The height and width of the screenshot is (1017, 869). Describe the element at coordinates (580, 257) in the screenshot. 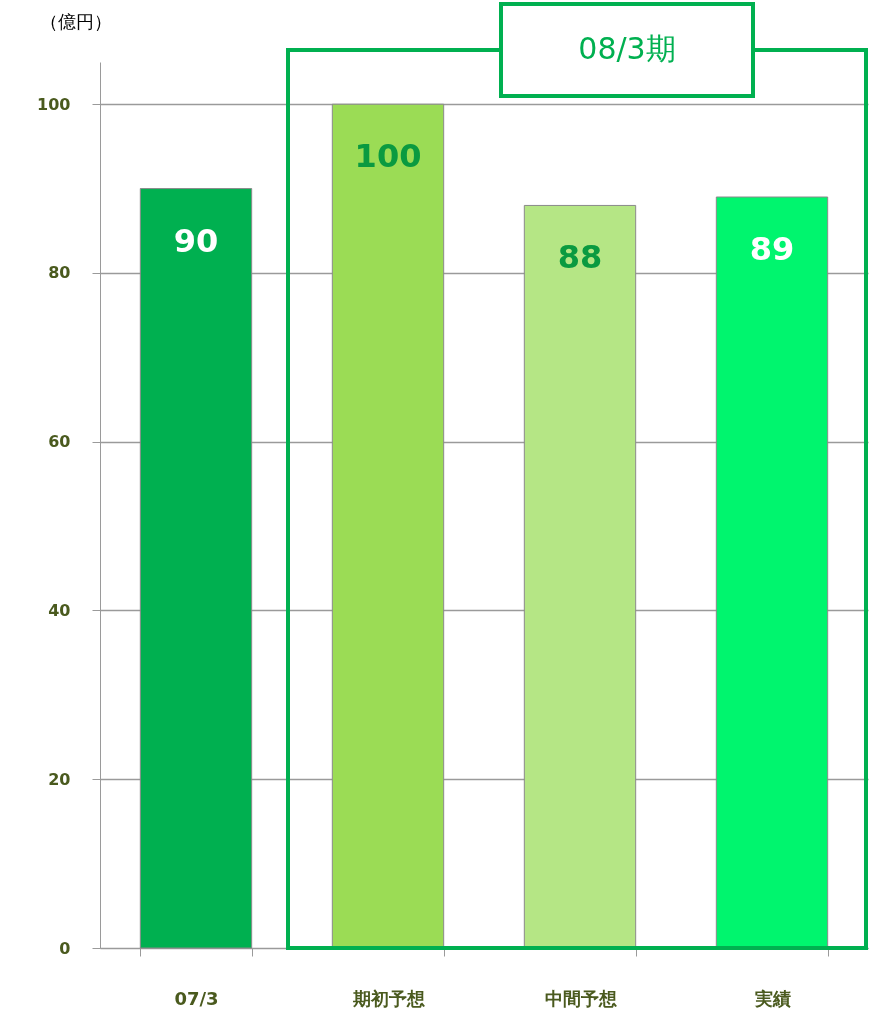

I see `data-label: 88` at that location.